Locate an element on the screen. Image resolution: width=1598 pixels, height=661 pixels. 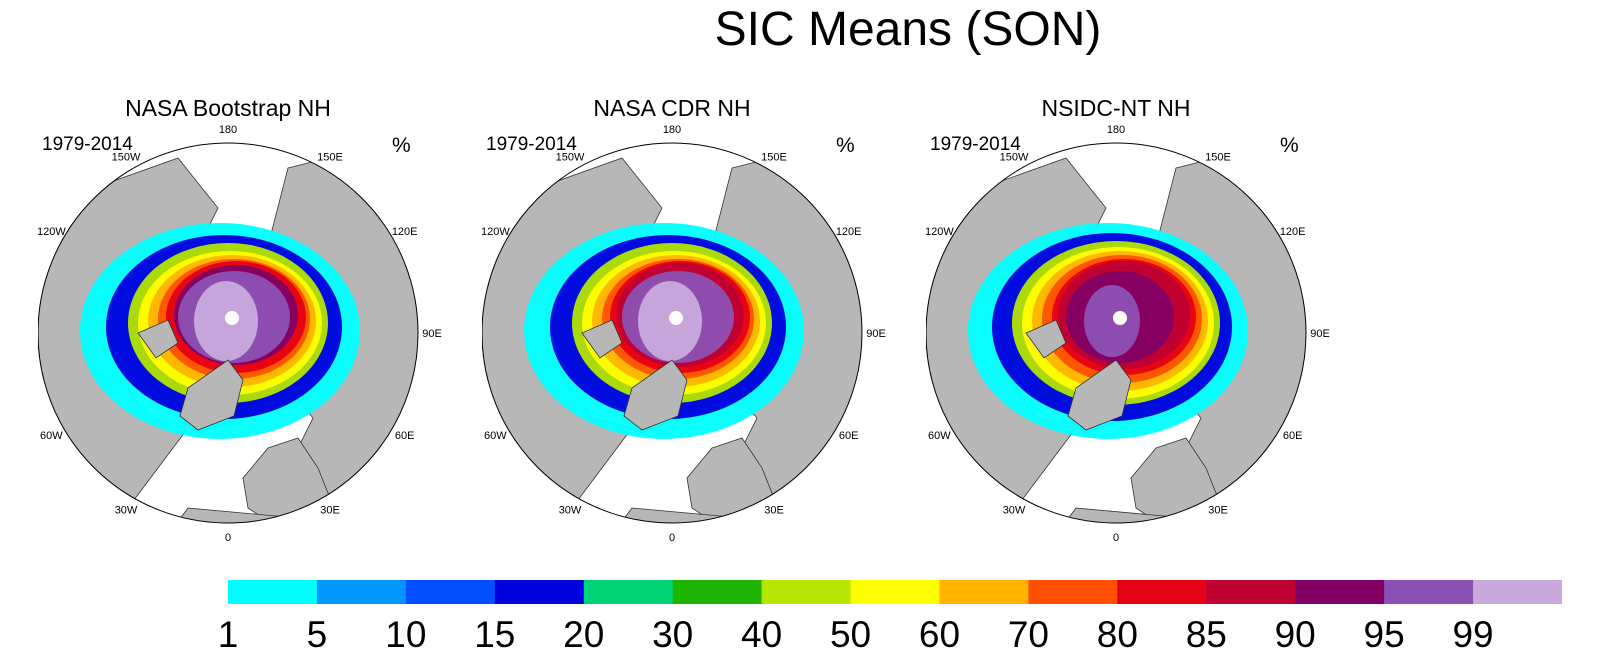
sea-ice-band is located at coordinates (1112, 321).